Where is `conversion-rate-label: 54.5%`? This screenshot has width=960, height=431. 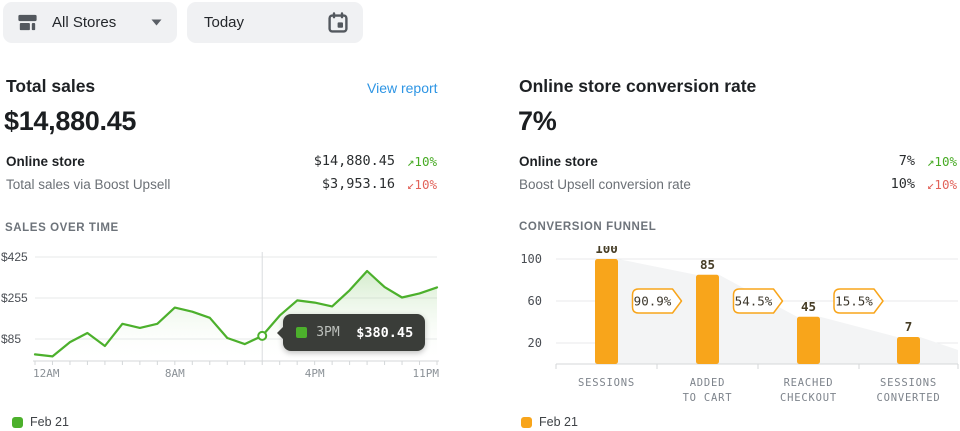
conversion-rate-label: 54.5% is located at coordinates (754, 301).